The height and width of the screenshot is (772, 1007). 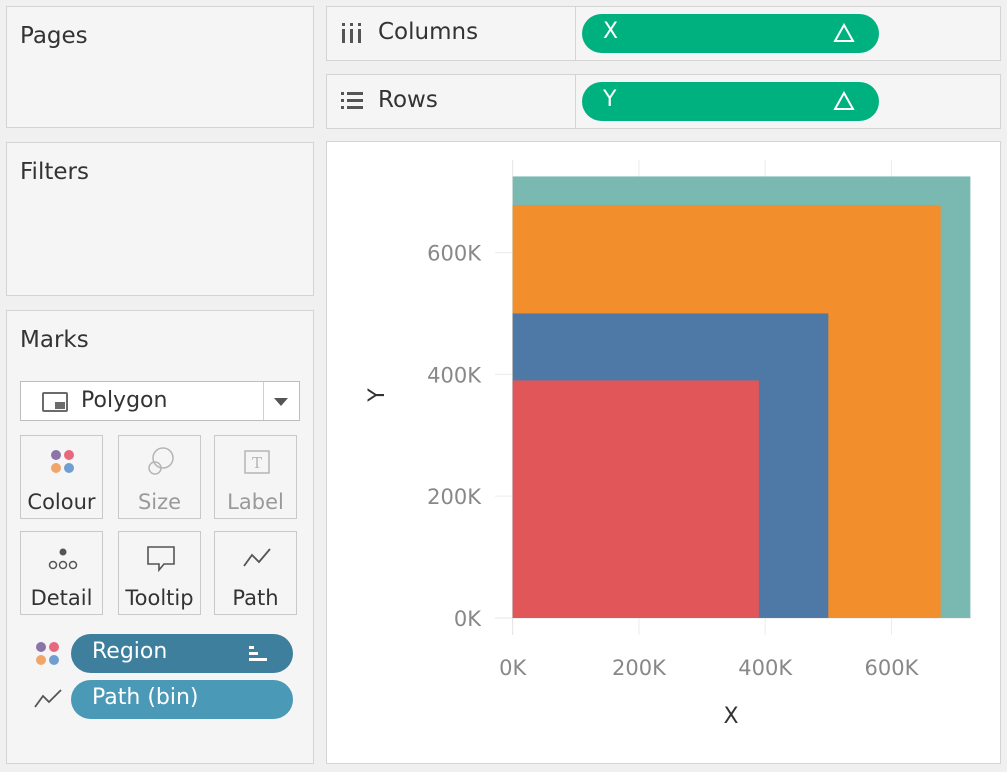 What do you see at coordinates (408, 100) in the screenshot?
I see `rows-label: Rows` at bounding box center [408, 100].